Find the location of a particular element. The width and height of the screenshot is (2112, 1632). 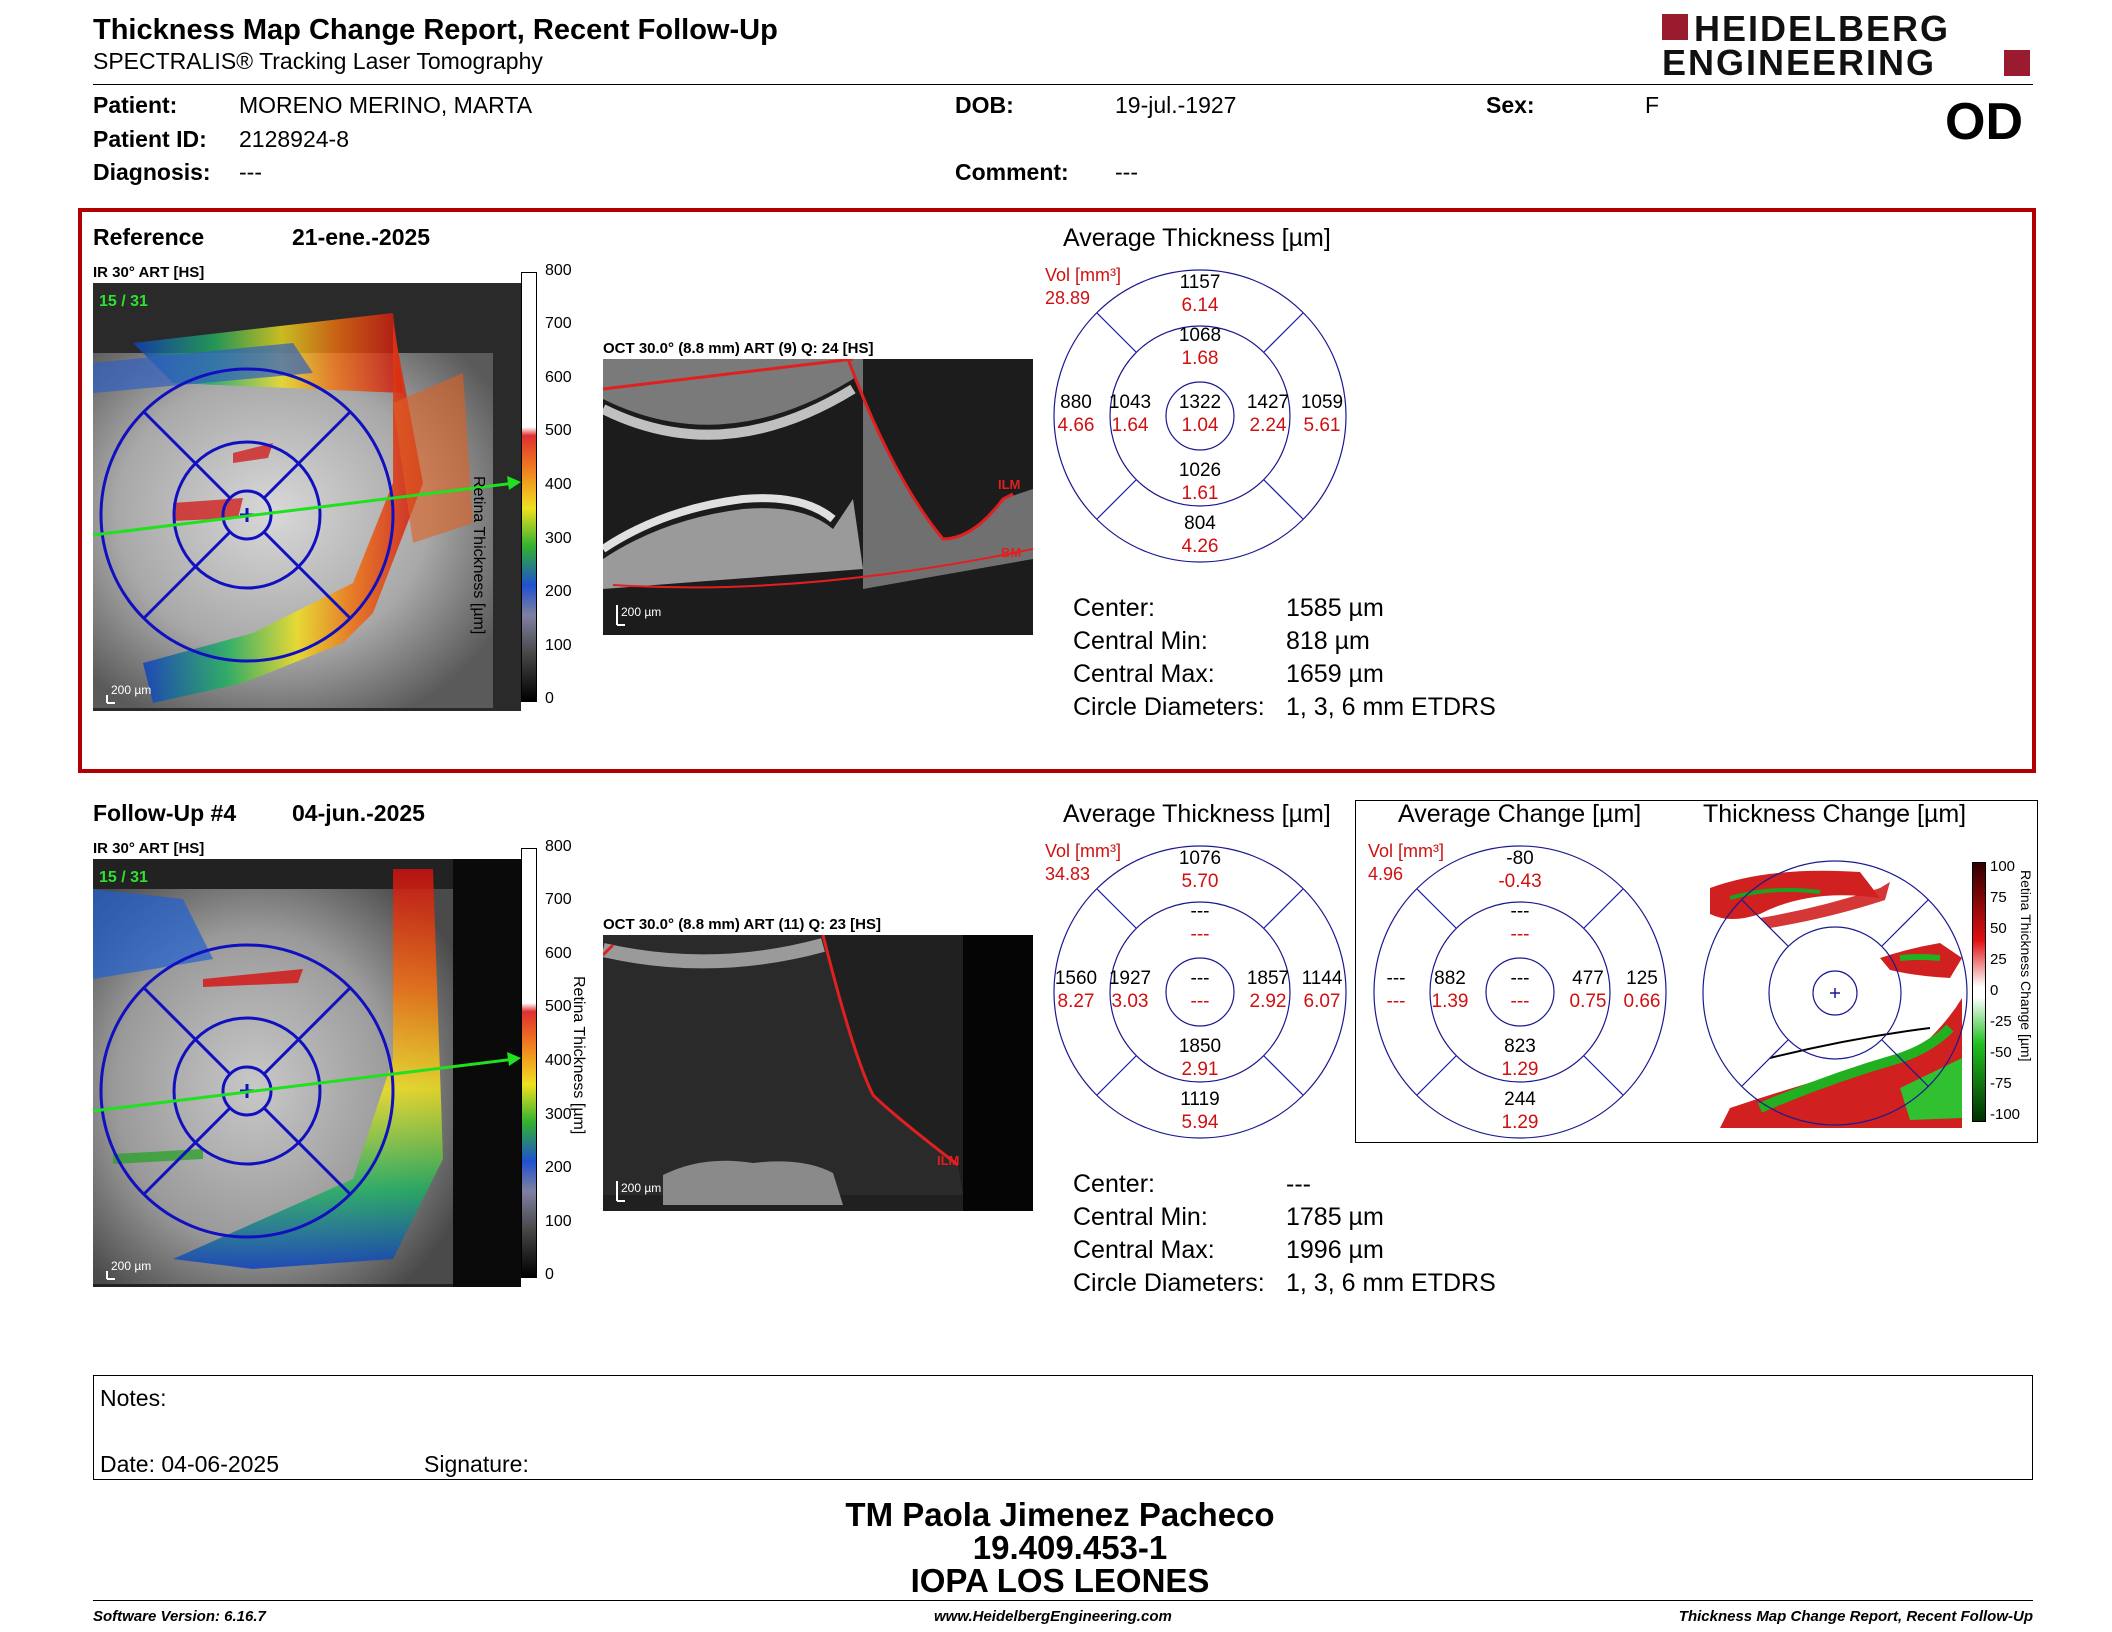

tick-500: 500 is located at coordinates (558, 1006).